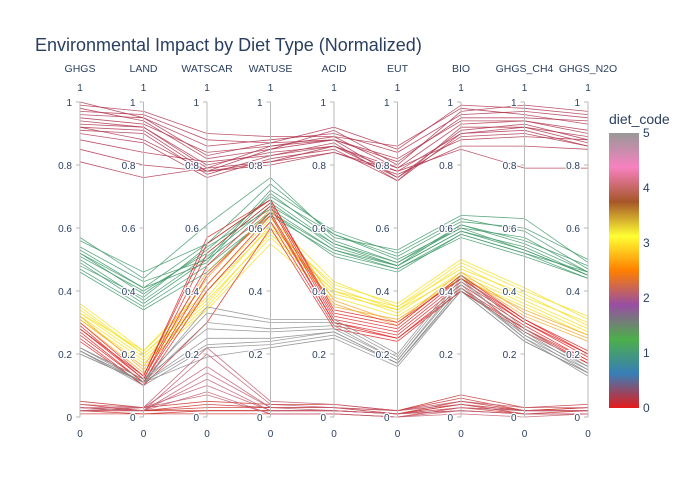 Image resolution: width=700 pixels, height=500 pixels. What do you see at coordinates (76, 251) in the screenshot?
I see `axis-ghgs: GHGS 1 00 0.2 0.4 0.6 0.8 1` at bounding box center [76, 251].